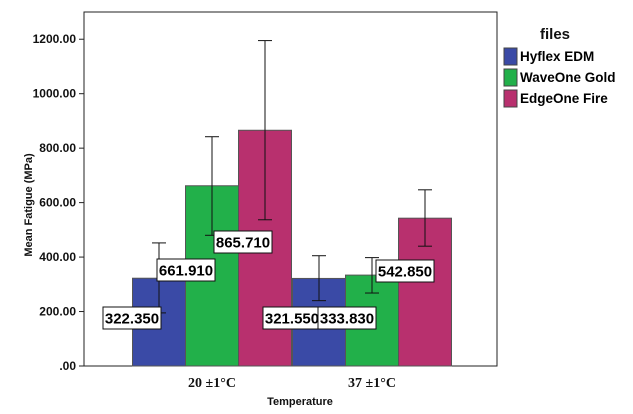 The width and height of the screenshot is (633, 414). What do you see at coordinates (300, 402) in the screenshot?
I see `x-axis-title: Temperature` at bounding box center [300, 402].